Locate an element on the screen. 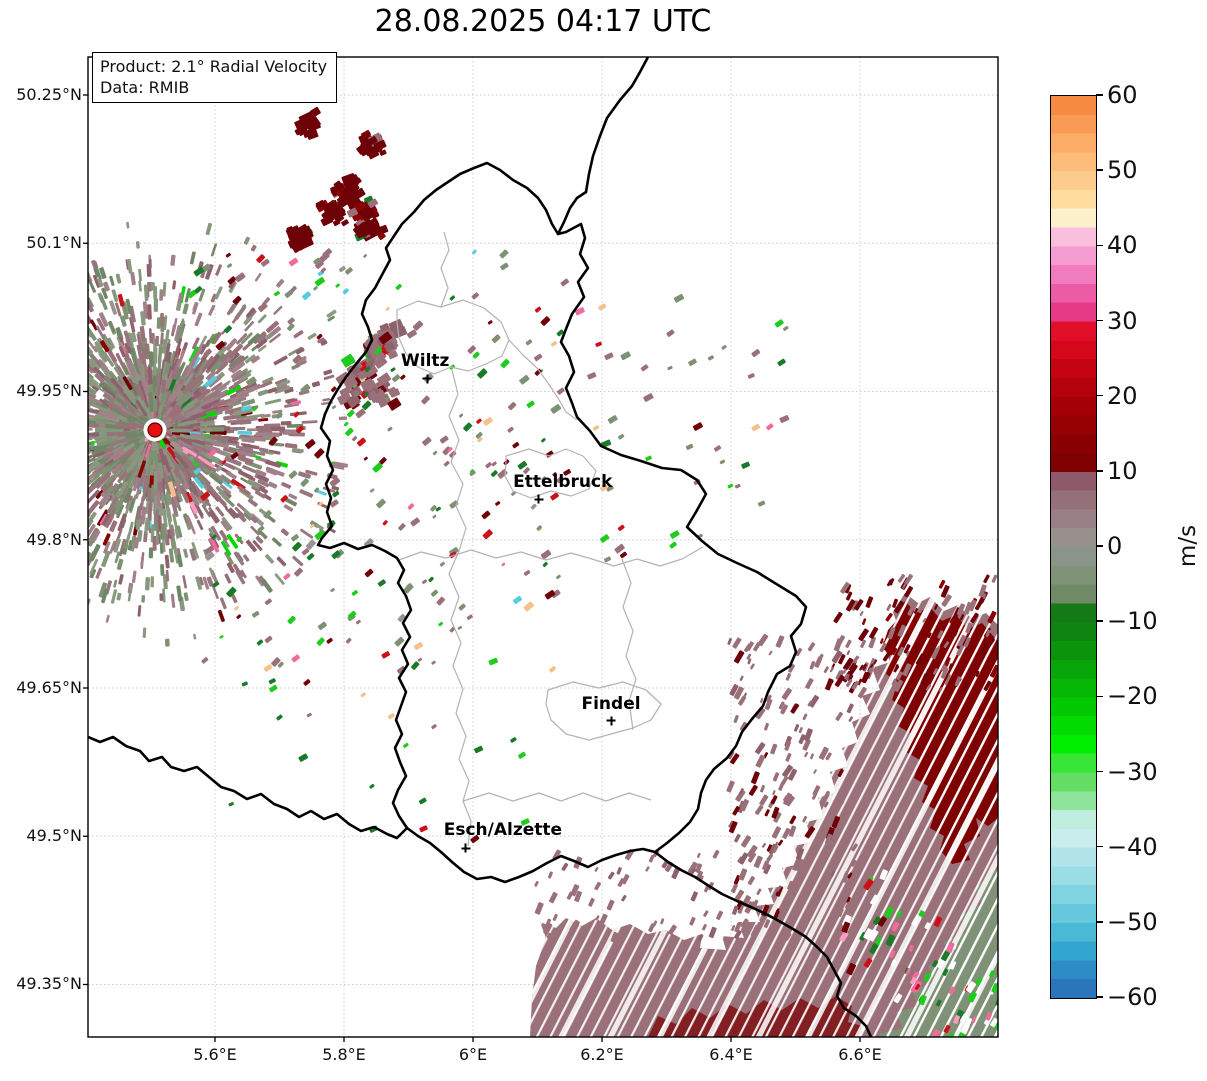  lat-tick-label: 50.25°N is located at coordinates (49, 94).